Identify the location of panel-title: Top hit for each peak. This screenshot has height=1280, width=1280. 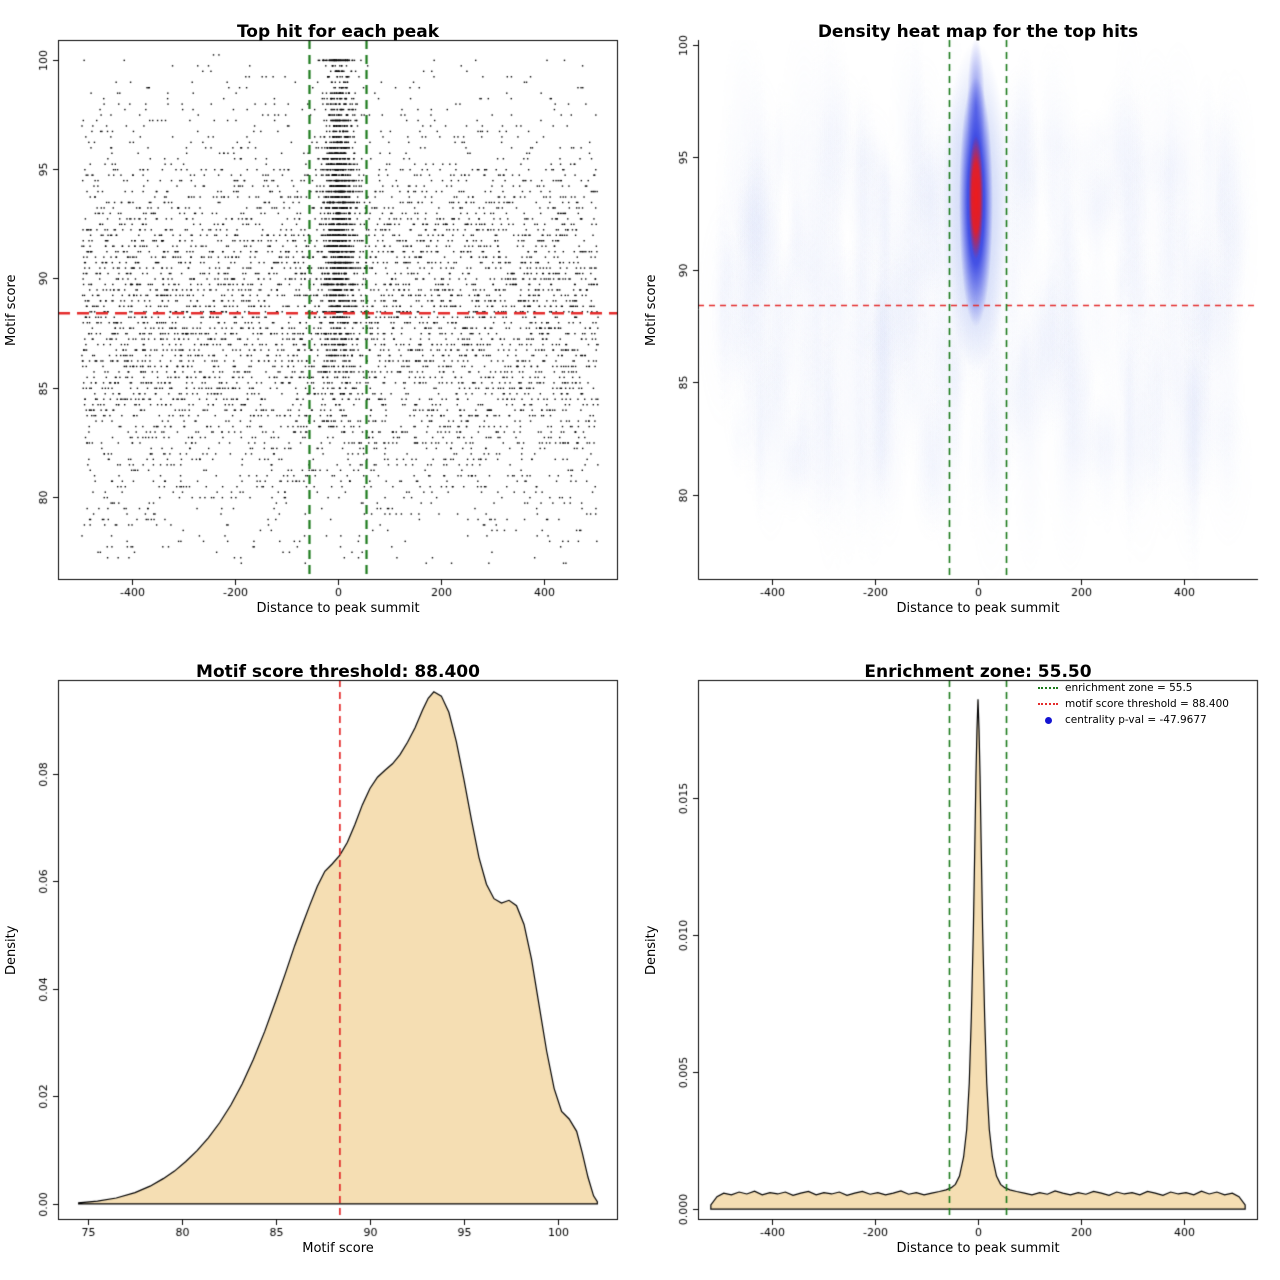
(338, 32).